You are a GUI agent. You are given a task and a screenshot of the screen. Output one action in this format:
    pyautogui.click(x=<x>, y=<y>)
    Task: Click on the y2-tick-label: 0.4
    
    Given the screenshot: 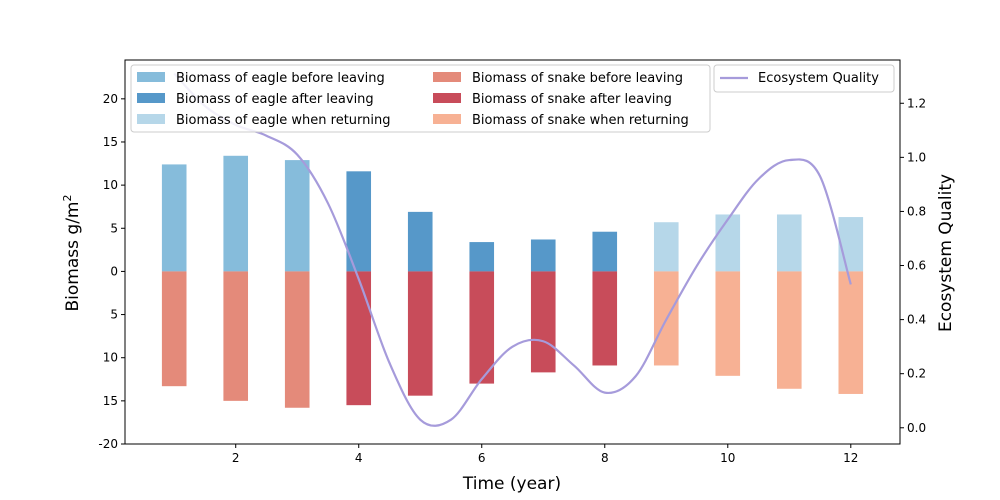 What is the action you would take?
    pyautogui.click(x=916, y=320)
    